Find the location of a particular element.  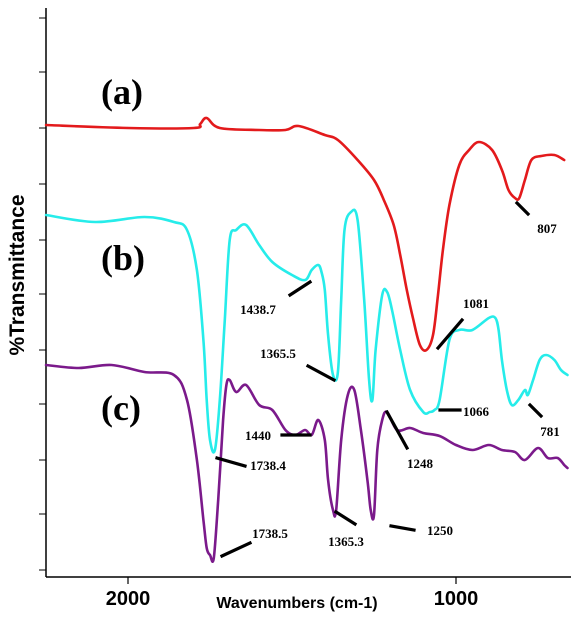

peak-label-1738-4: 1738.4 is located at coordinates (268, 465).